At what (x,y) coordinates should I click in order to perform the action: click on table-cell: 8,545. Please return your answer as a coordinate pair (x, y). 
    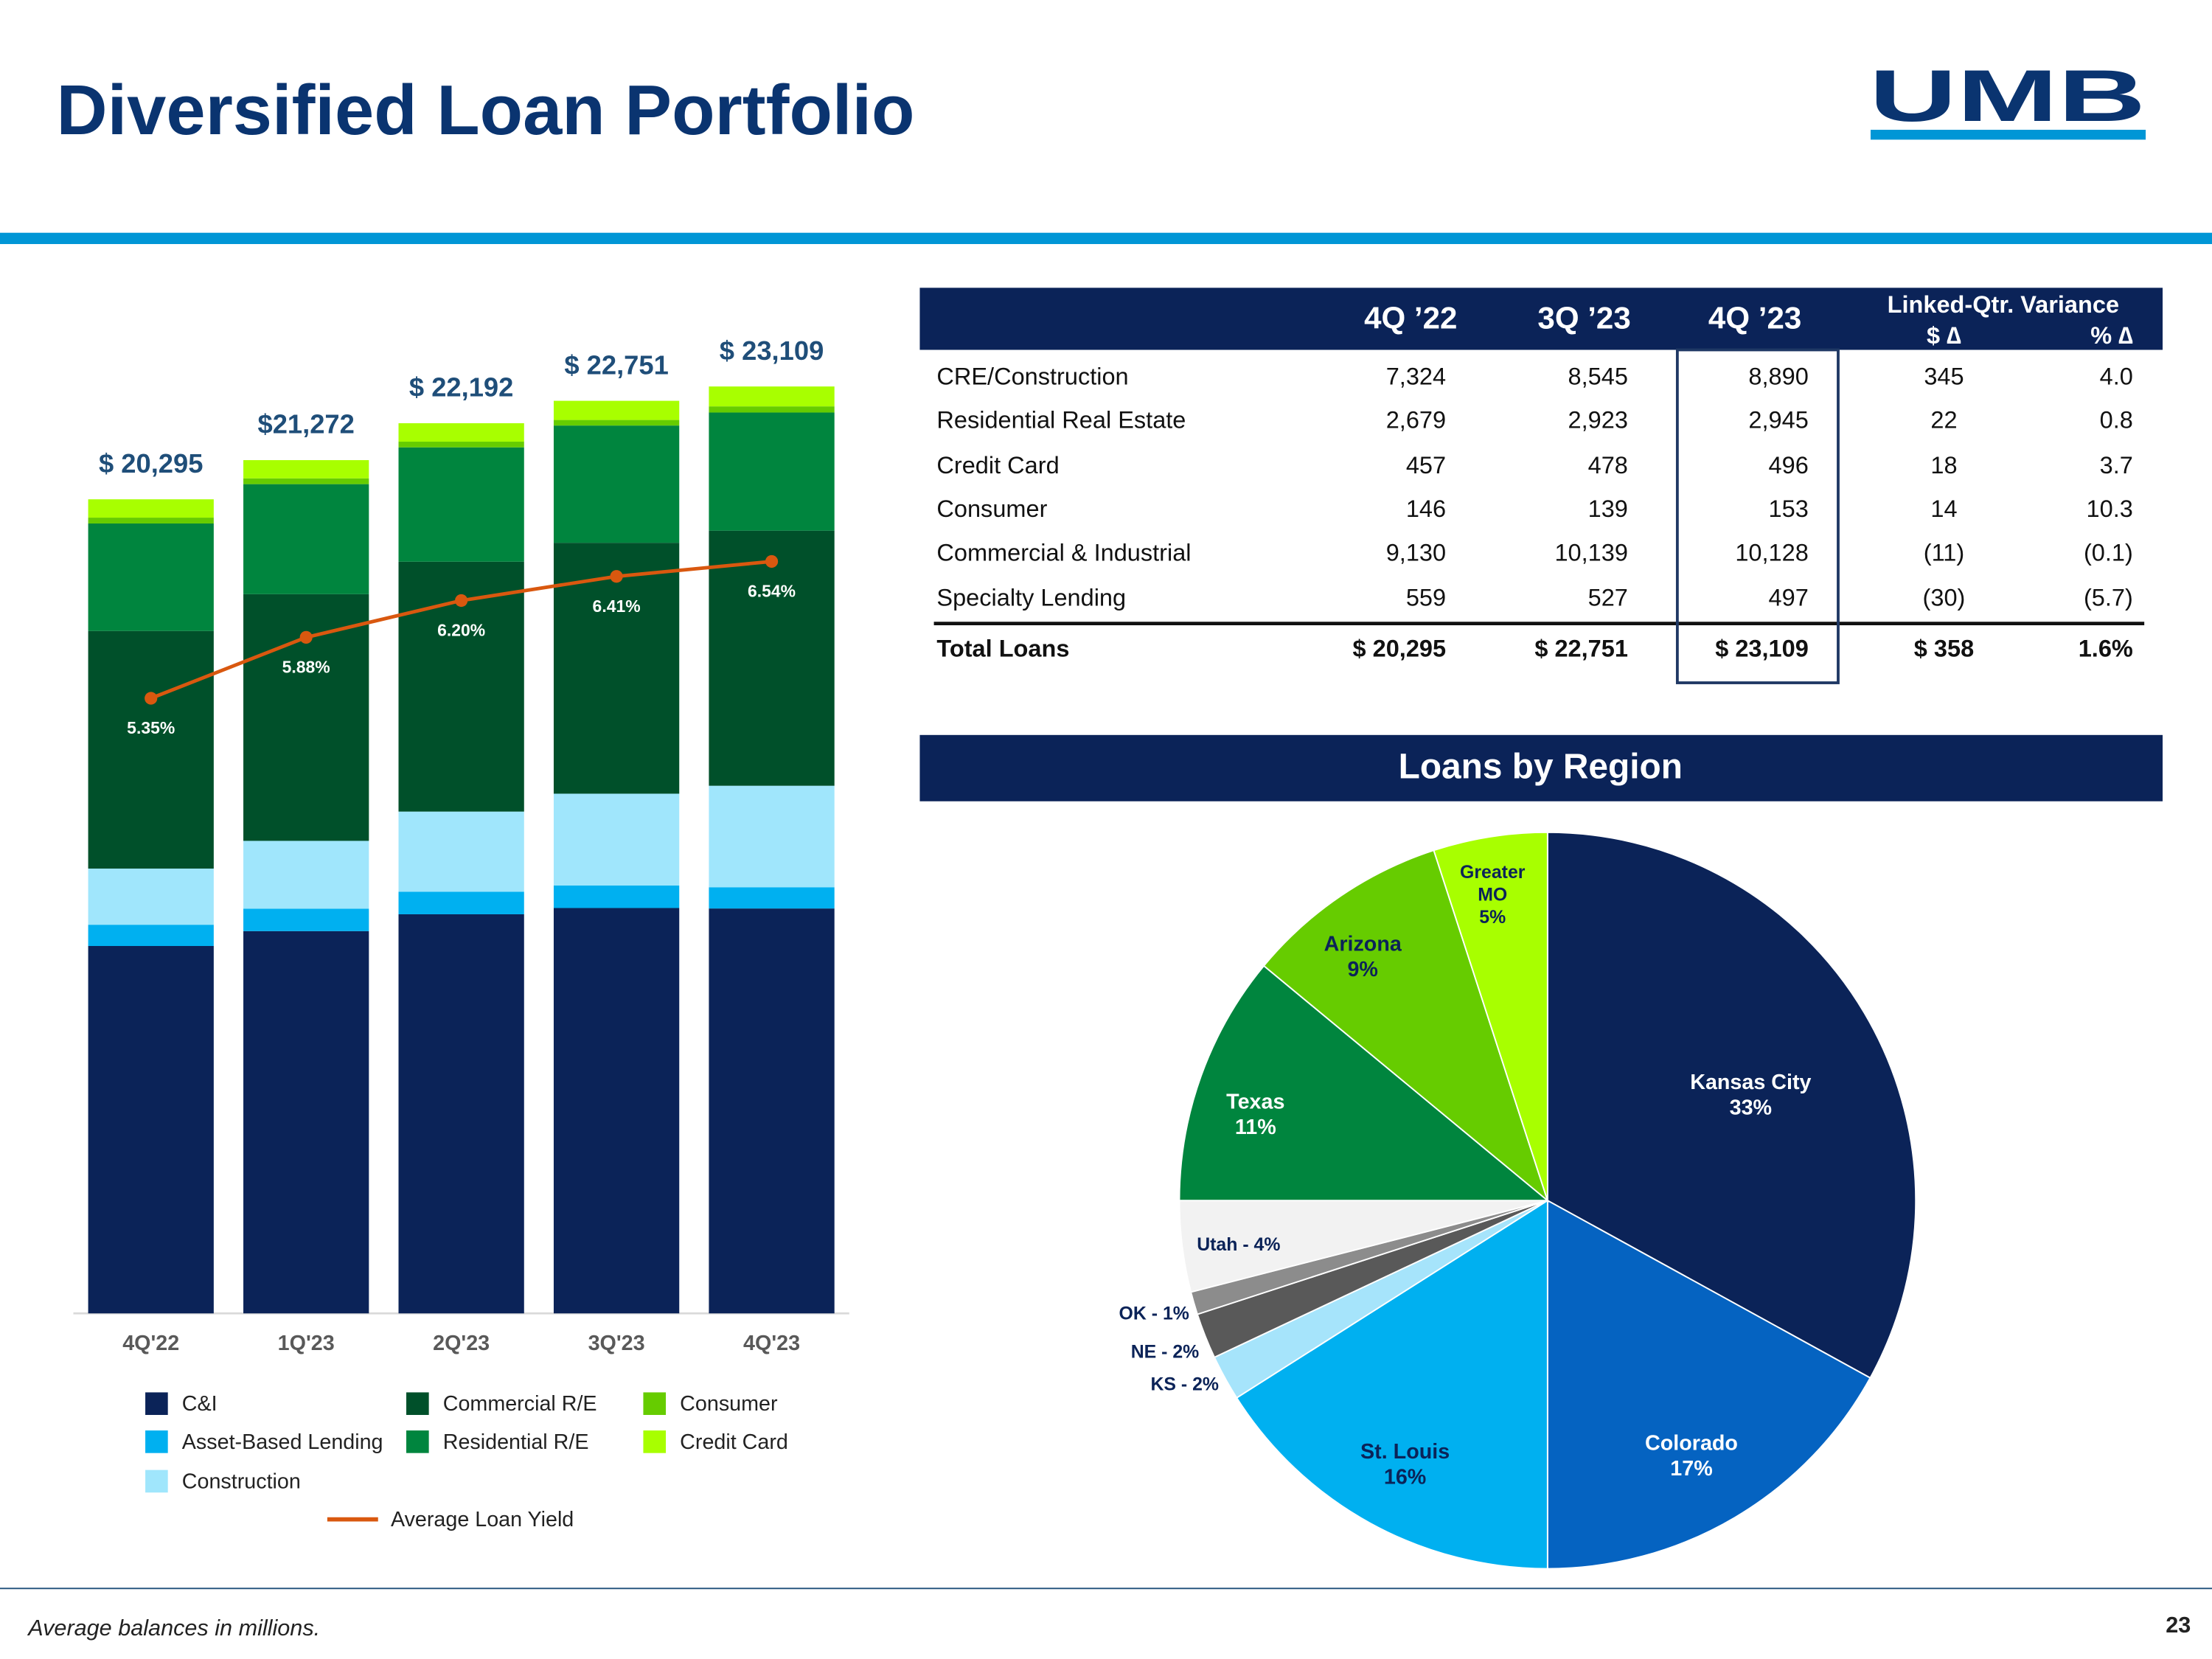
    Looking at the image, I should click on (1598, 376).